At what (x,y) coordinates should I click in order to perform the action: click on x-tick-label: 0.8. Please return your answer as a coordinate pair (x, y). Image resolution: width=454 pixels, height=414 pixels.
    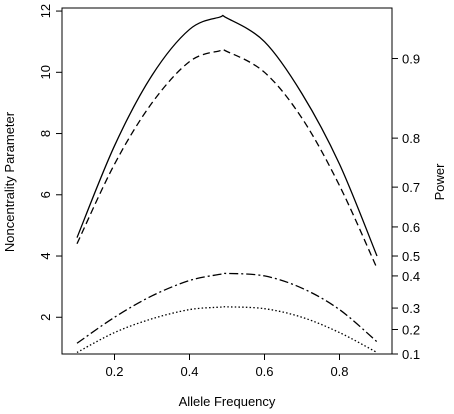
    Looking at the image, I should click on (339, 371).